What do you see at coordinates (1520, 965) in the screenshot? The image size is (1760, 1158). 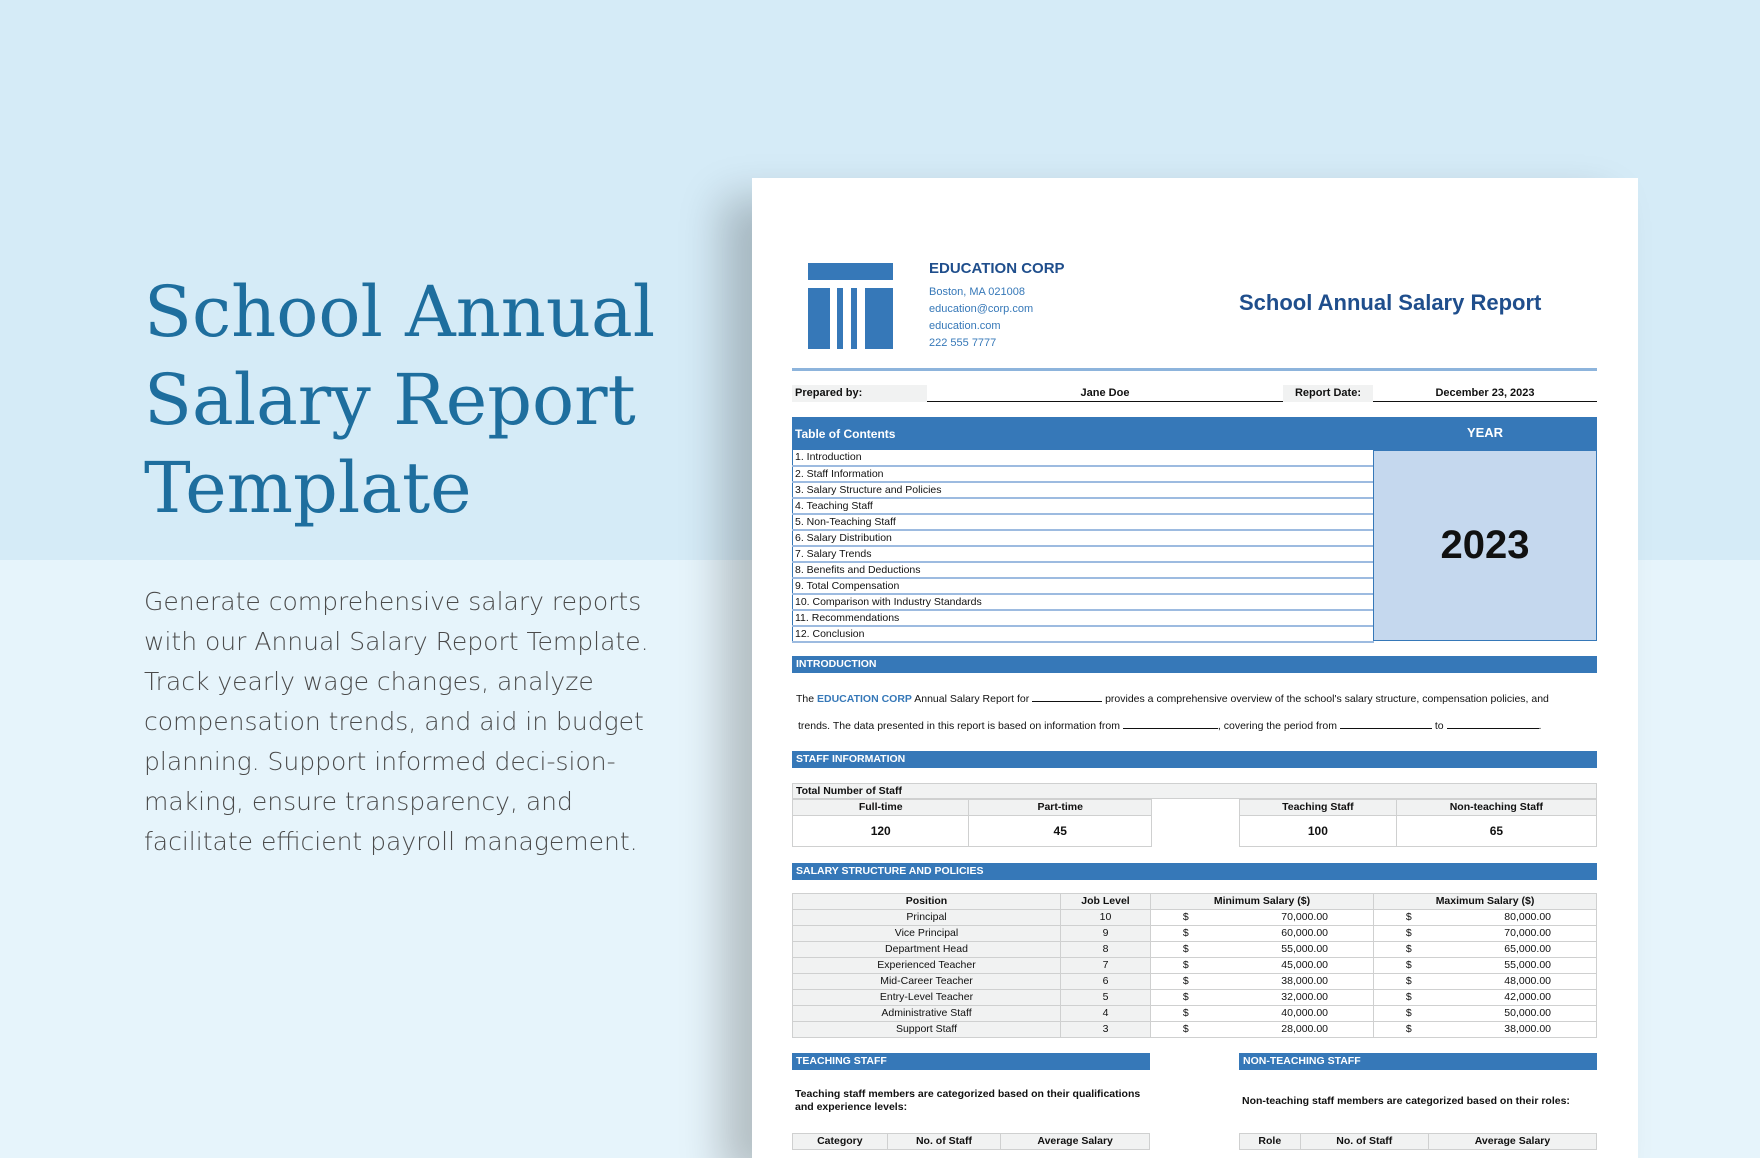 I see `max-salary-cell: 55,000.00` at bounding box center [1520, 965].